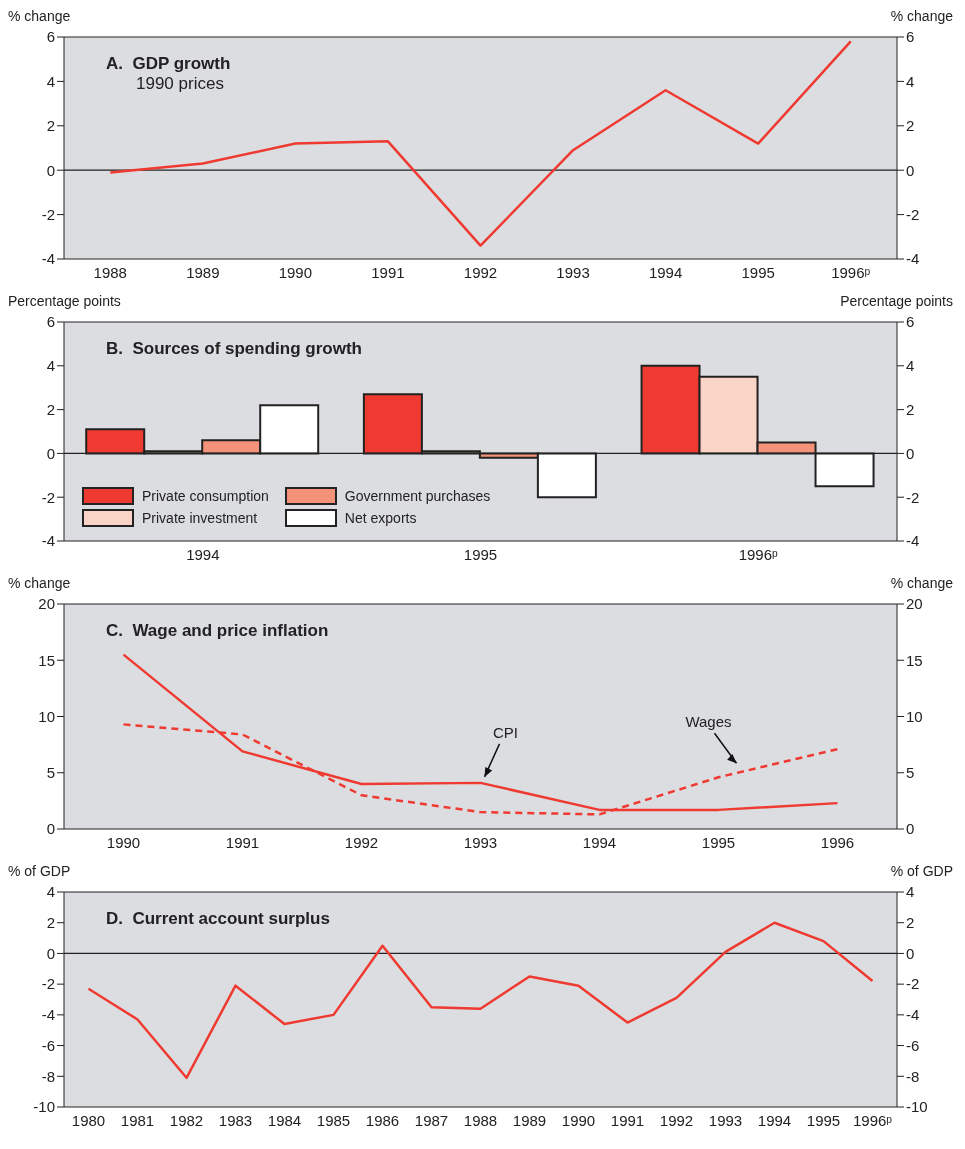 This screenshot has width=965, height=1149. What do you see at coordinates (914, 604) in the screenshot?
I see `y2-tick-label: 20` at bounding box center [914, 604].